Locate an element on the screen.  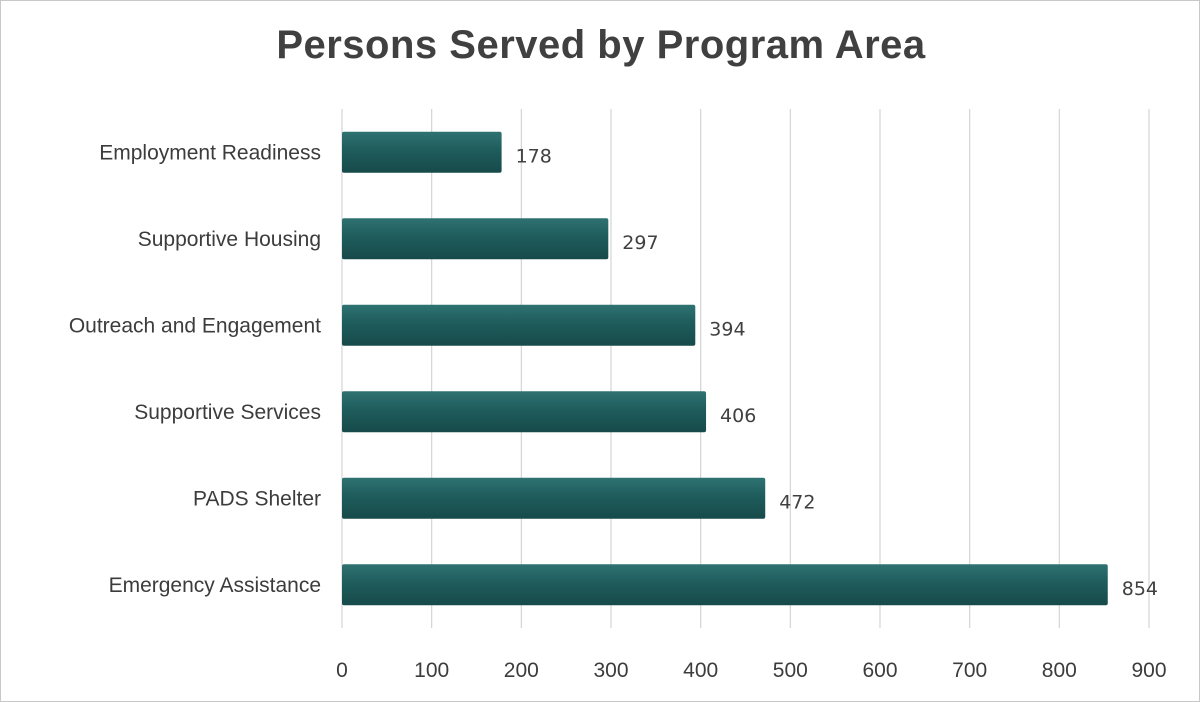
category-label: Supportive Services is located at coordinates (227, 412).